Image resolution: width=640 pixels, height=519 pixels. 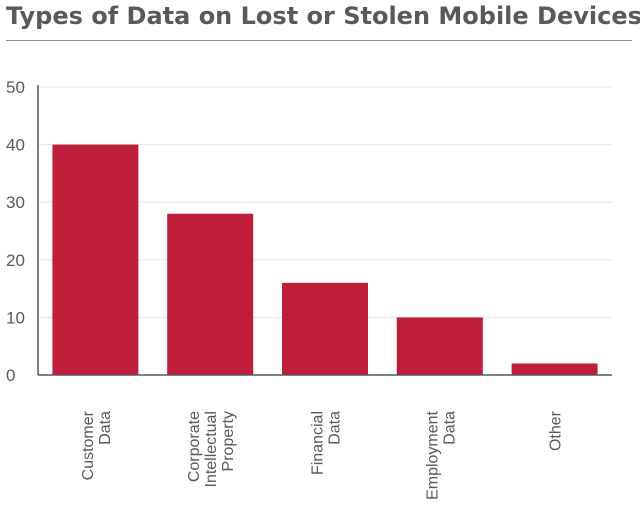 What do you see at coordinates (194, 446) in the screenshot?
I see `category-label-1-line-0: Corporate` at bounding box center [194, 446].